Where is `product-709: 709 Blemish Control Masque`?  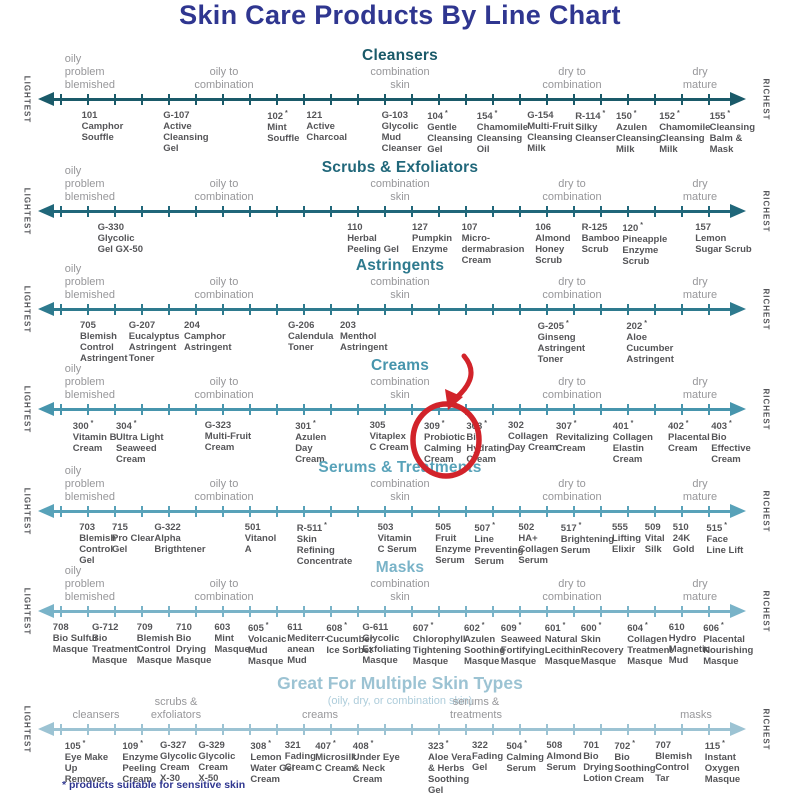 product-709: 709 Blemish Control Masque is located at coordinates (155, 644).